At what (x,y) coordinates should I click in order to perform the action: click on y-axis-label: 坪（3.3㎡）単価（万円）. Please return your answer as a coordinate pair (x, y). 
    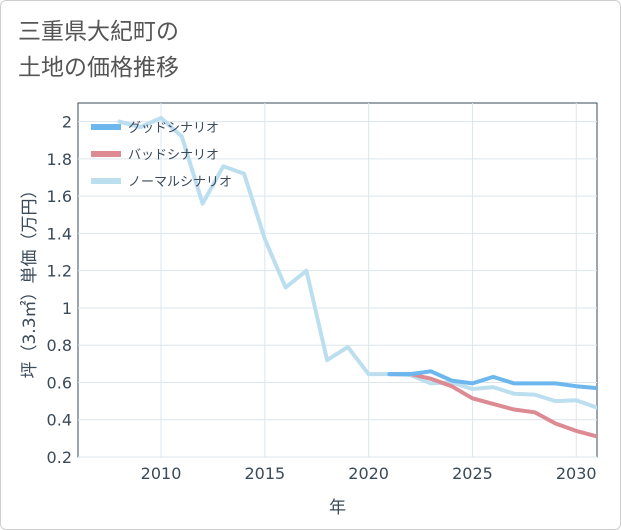
    Looking at the image, I should click on (30, 279).